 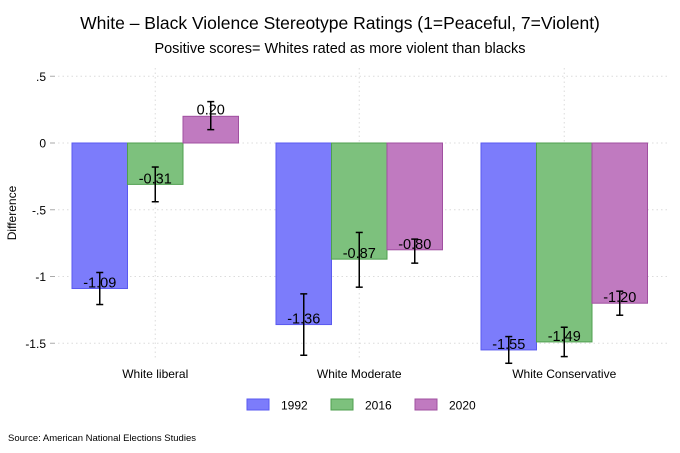 What do you see at coordinates (378, 406) in the screenshot?
I see `legend-label-2016: 2016` at bounding box center [378, 406].